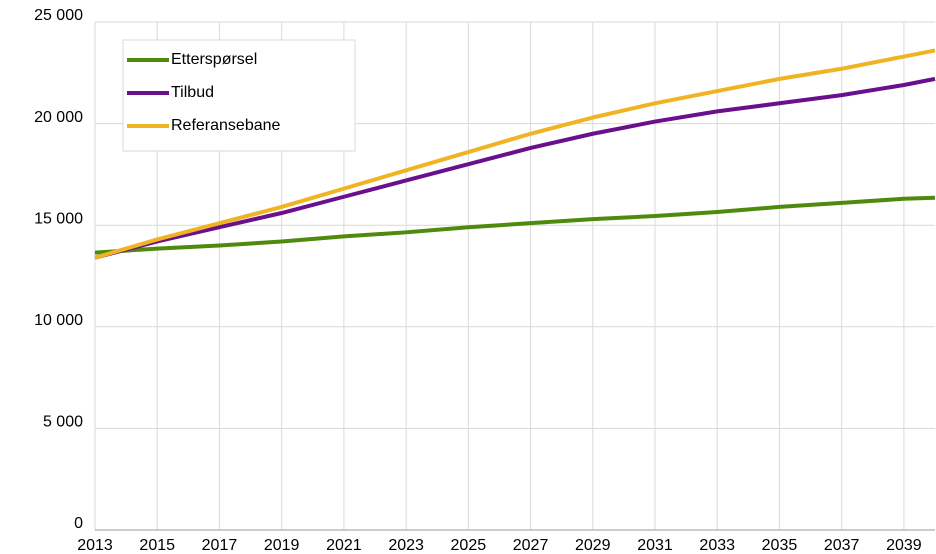 The image size is (936, 554). I want to click on x-tick-label: 2017, so click(220, 545).